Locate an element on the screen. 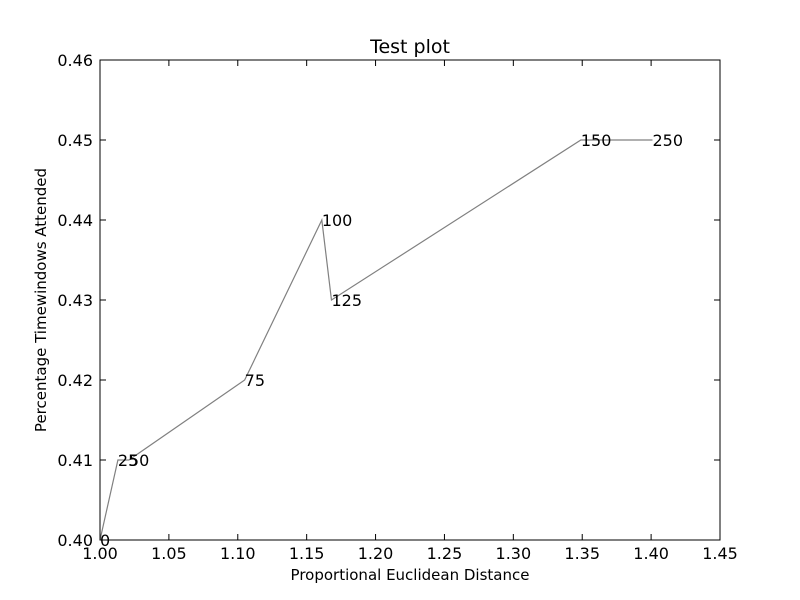 Image resolution: width=800 pixels, height=600 pixels. x-tick-label: 1.40 is located at coordinates (651, 553).